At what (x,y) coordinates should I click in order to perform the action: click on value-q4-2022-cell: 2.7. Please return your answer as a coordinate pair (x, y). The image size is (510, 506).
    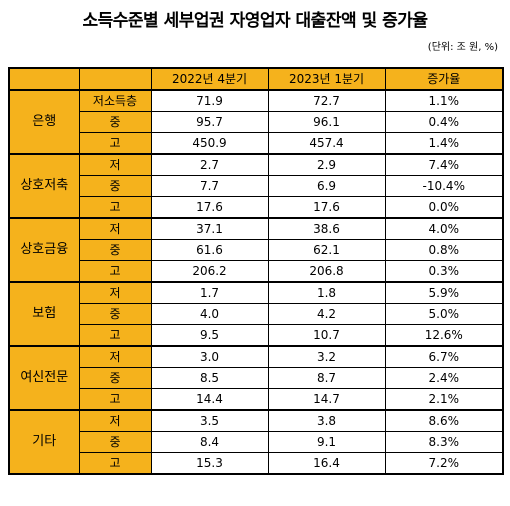
    Looking at the image, I should click on (209, 164).